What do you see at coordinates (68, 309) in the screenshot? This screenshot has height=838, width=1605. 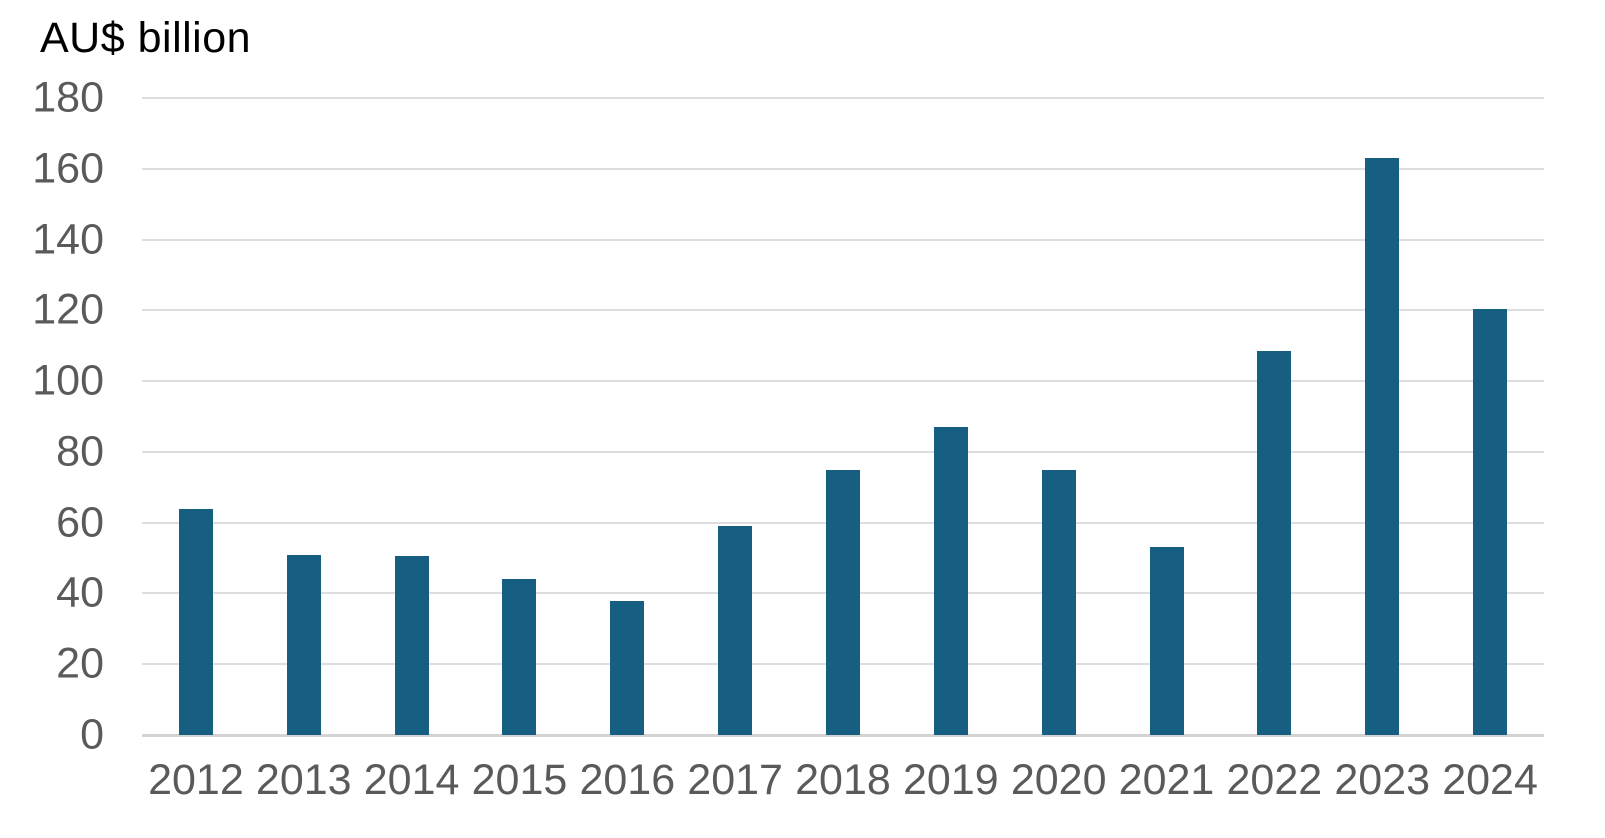 I see `y-tick-label: 120` at bounding box center [68, 309].